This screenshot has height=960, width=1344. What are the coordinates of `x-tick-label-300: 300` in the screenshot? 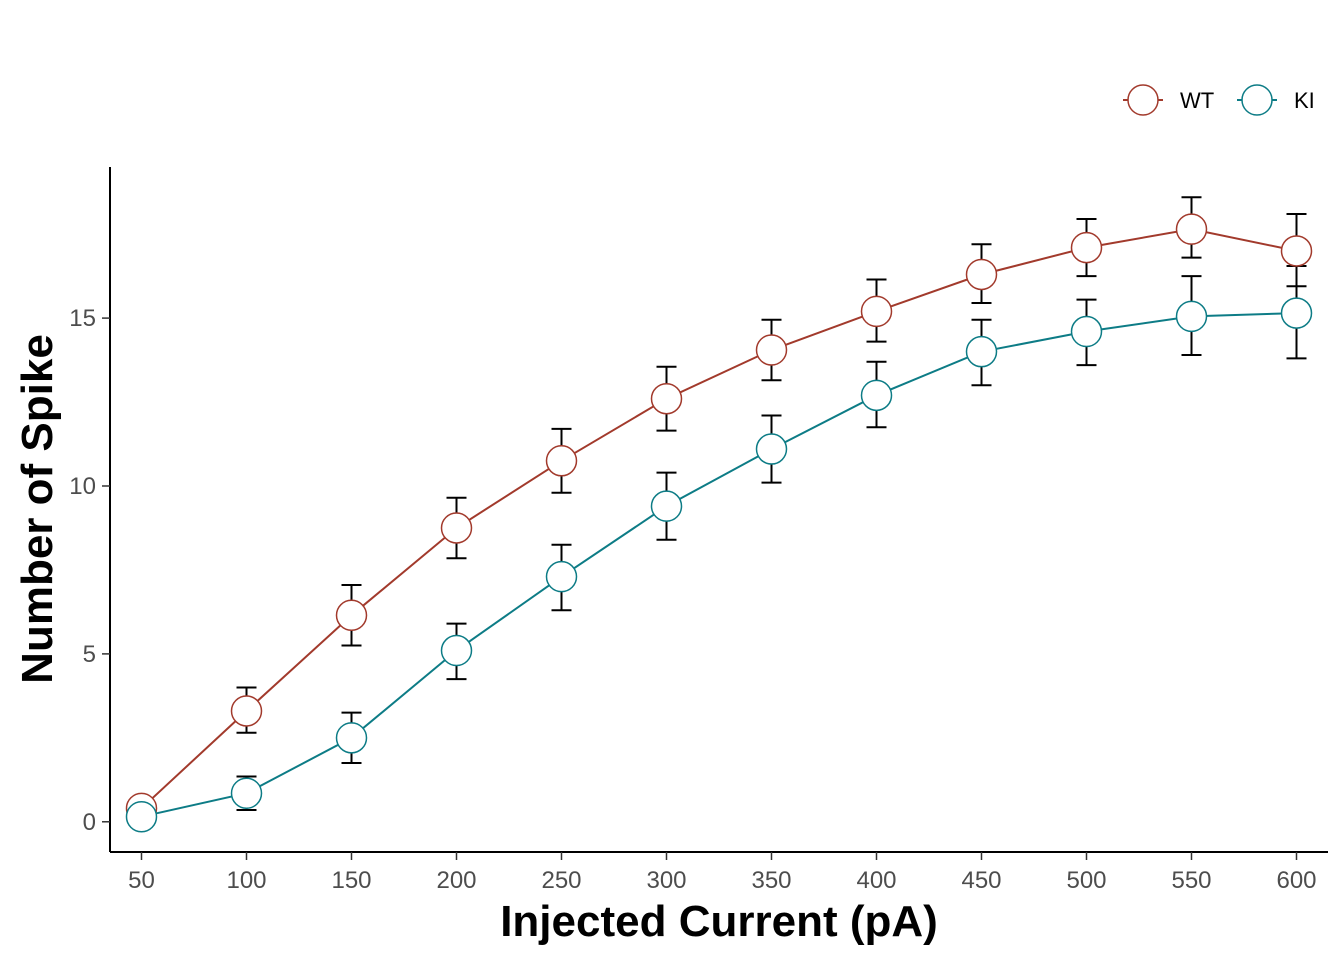 It's located at (666, 880).